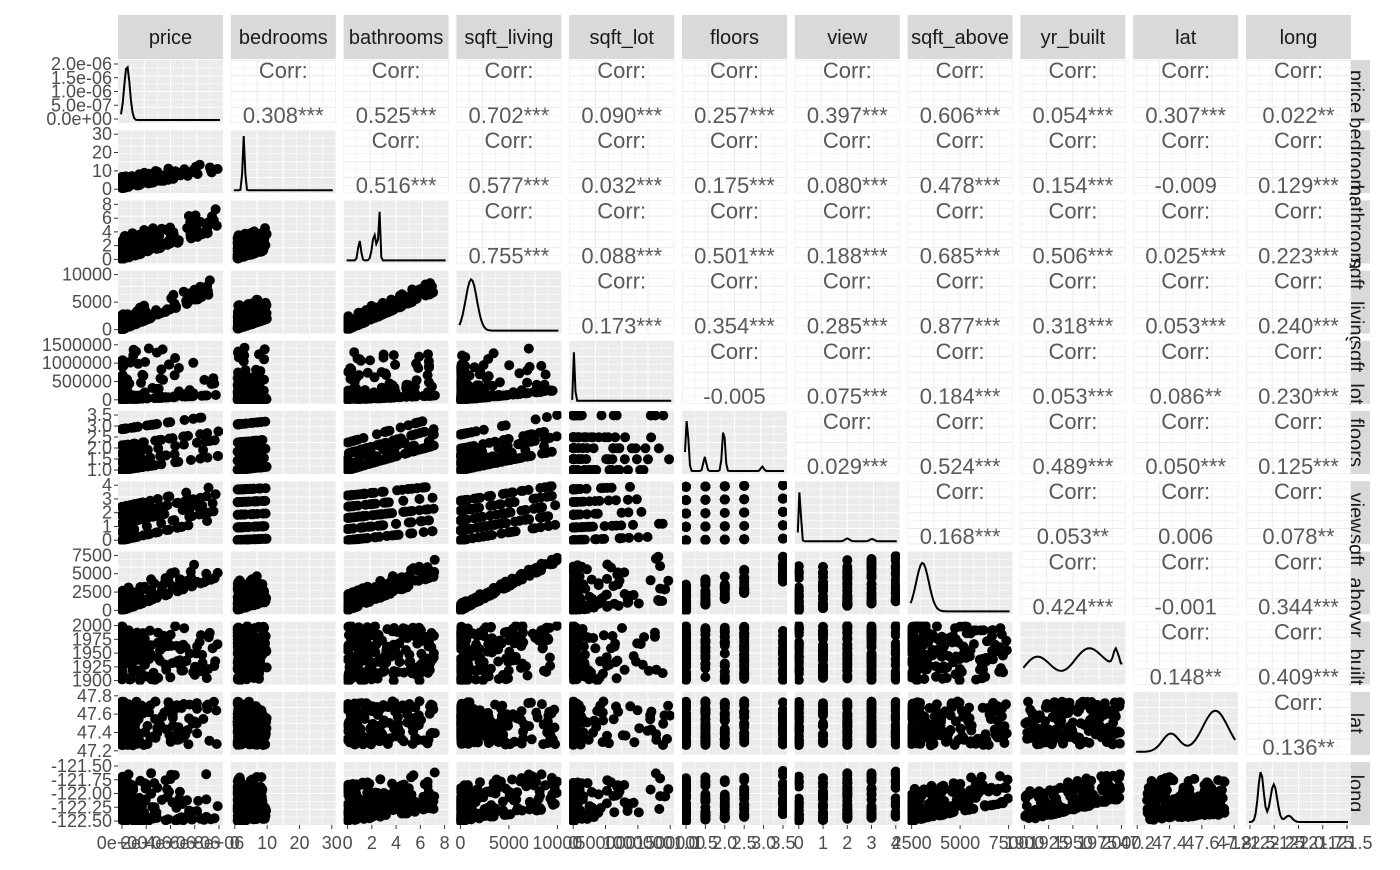 This screenshot has height=870, width=1400. I want to click on panel-sqft_living-sqft_lot: Corr:0.173***, so click(621, 304).